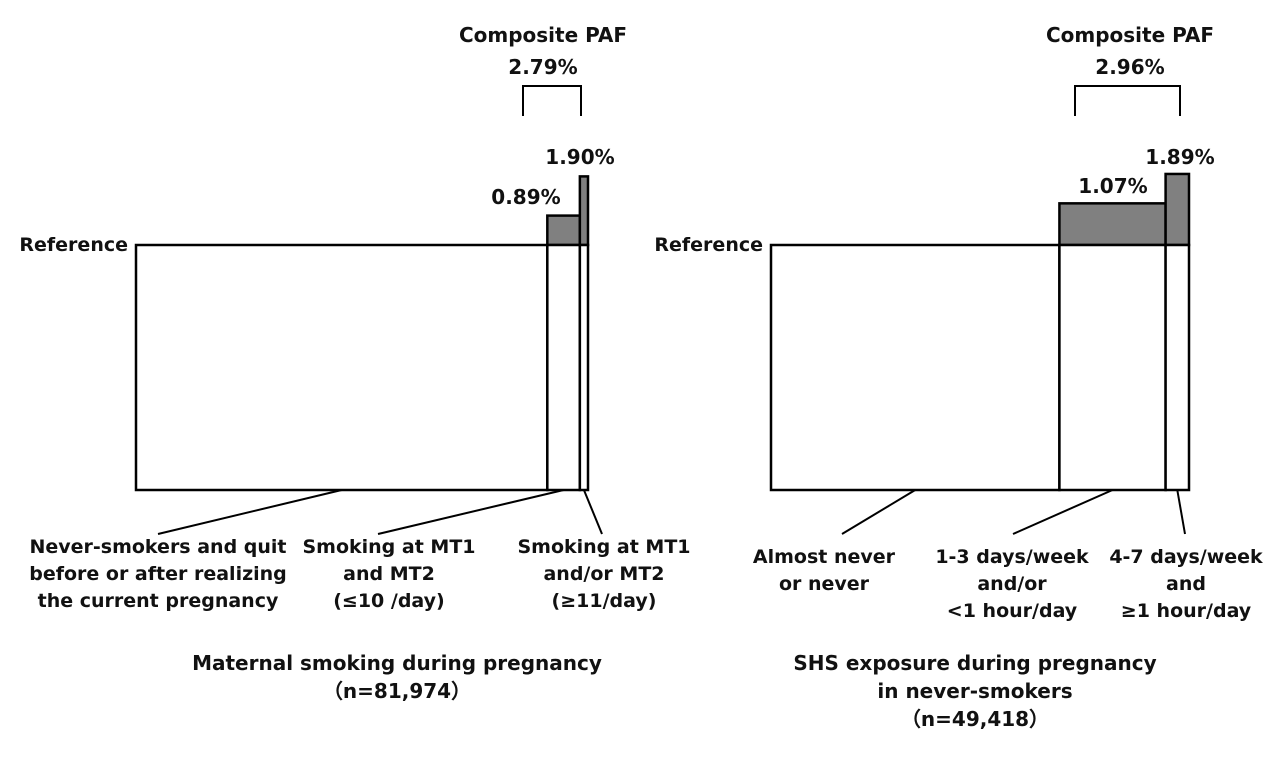 The width and height of the screenshot is (1280, 765). I want to click on category-label: or never, so click(824, 584).